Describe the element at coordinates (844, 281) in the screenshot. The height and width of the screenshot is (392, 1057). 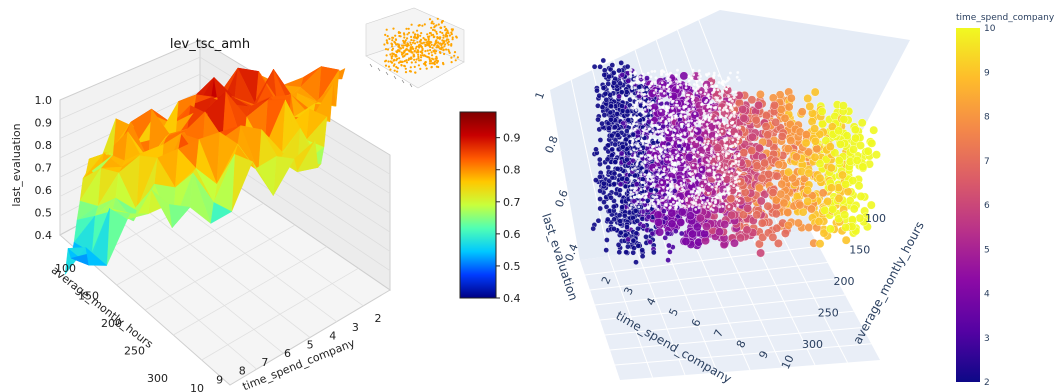
I see `y-tick-label: 200` at that location.